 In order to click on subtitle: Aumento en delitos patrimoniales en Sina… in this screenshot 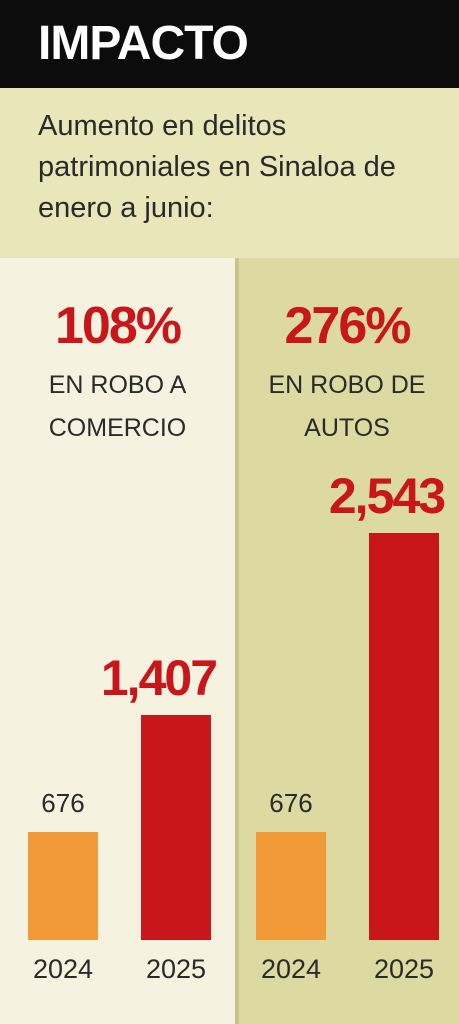, I will do `click(217, 167)`.